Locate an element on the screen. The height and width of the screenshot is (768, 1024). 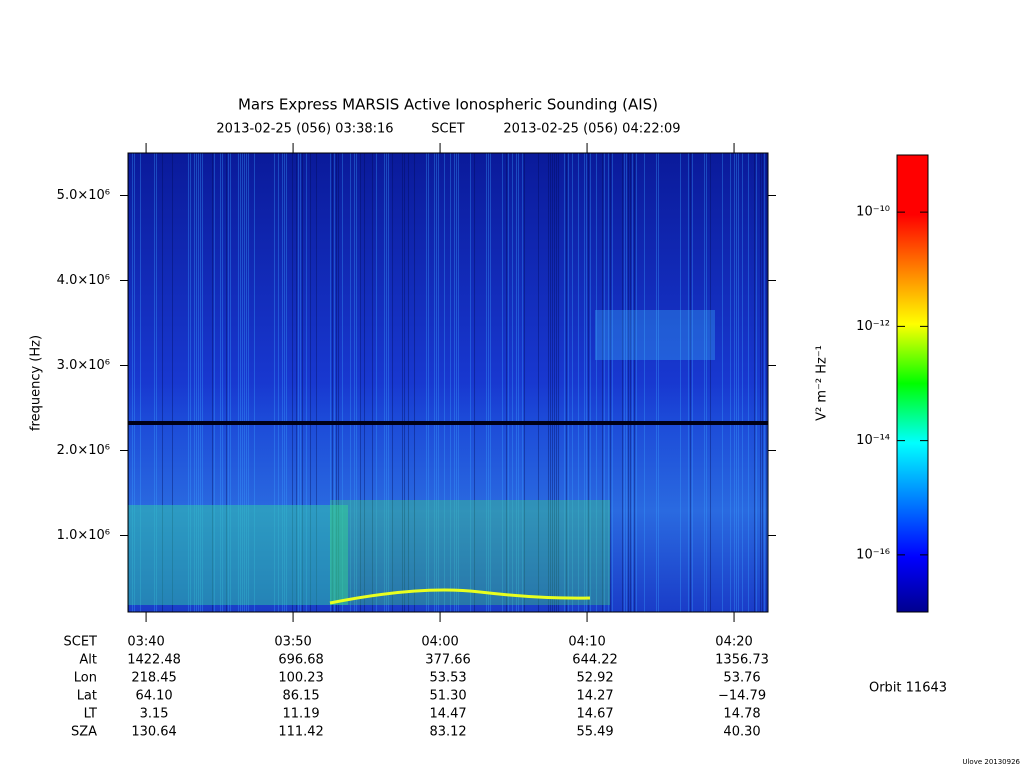
texture-trace is located at coordinates (460, 596).